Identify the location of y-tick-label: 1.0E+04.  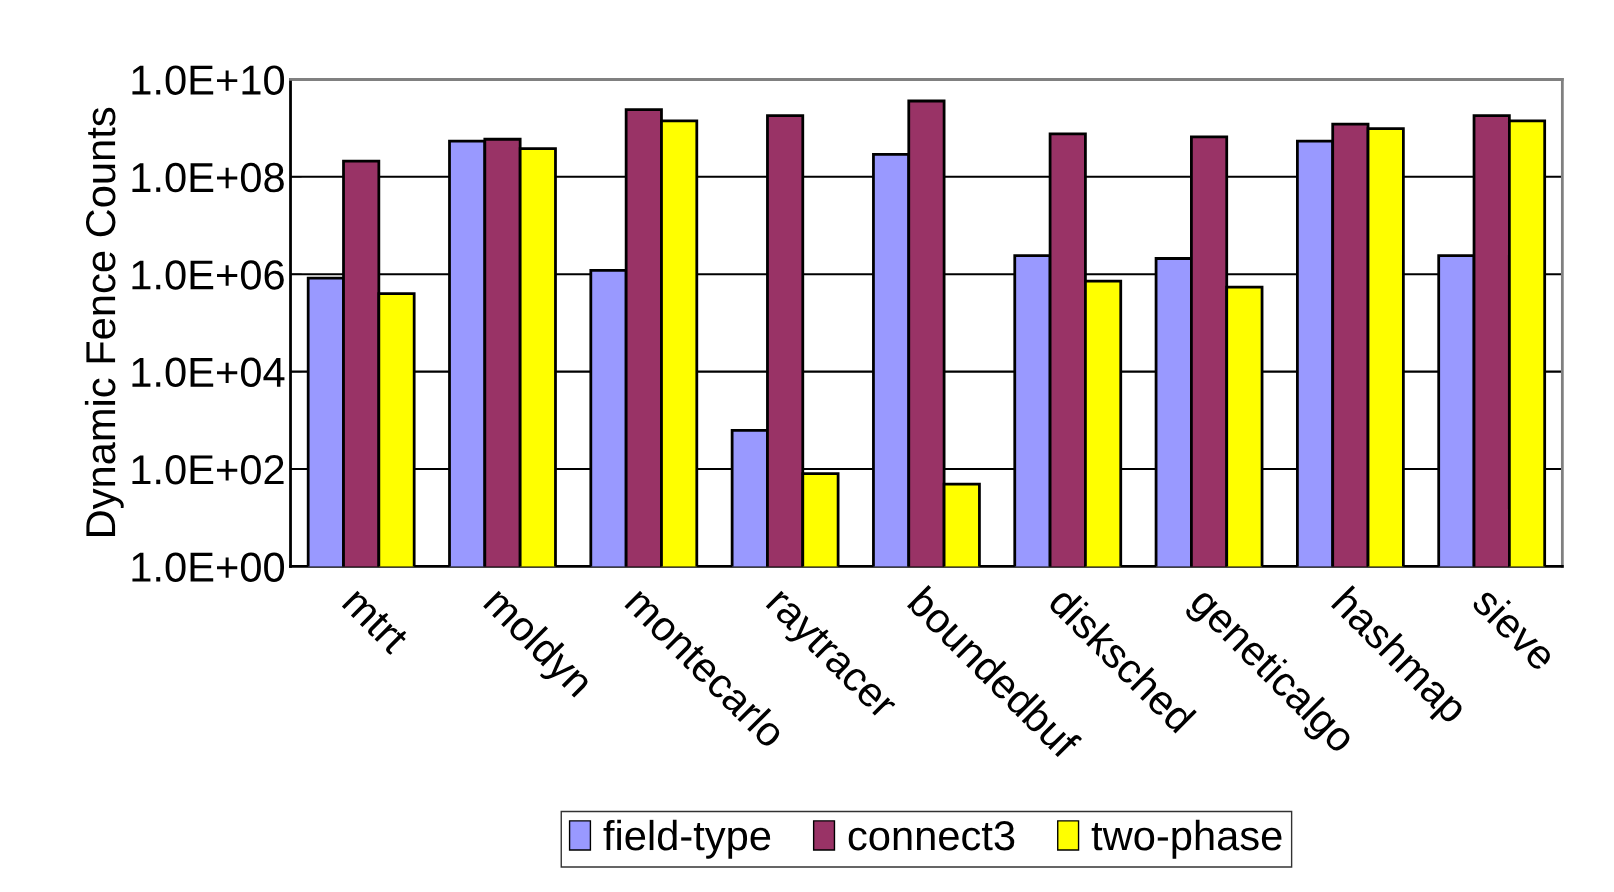
(208, 372).